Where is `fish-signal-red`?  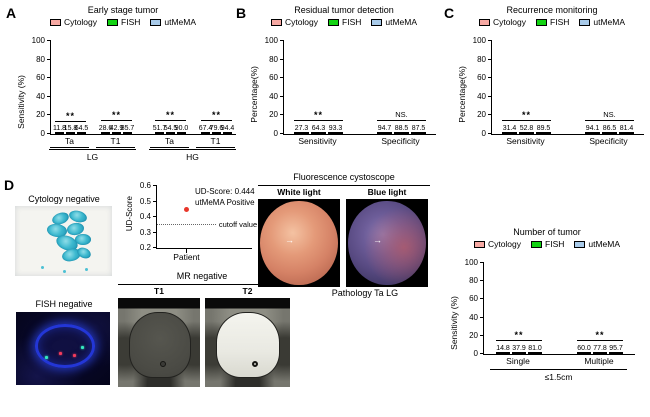
fish-signal-red is located at coordinates (75, 356).